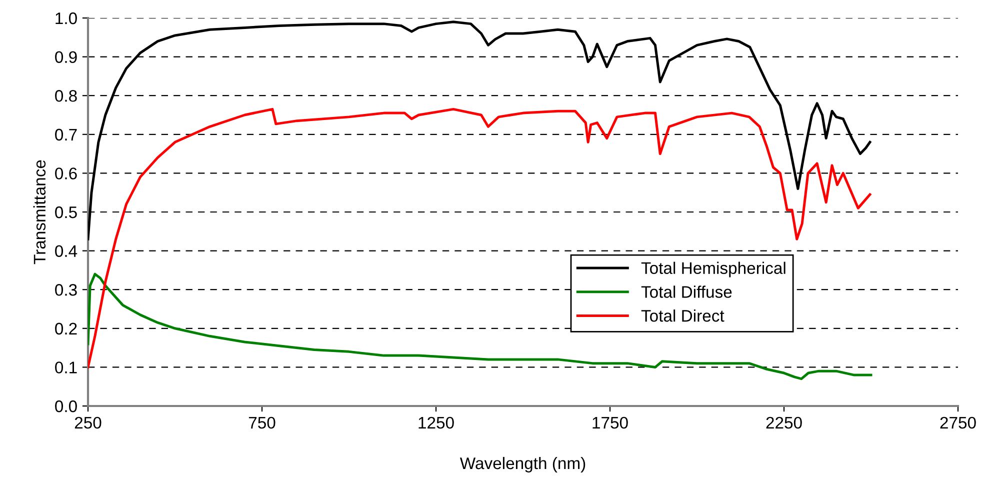 This screenshot has height=484, width=982. Describe the element at coordinates (713, 270) in the screenshot. I see `legend-label: Total Hemispherical` at that location.